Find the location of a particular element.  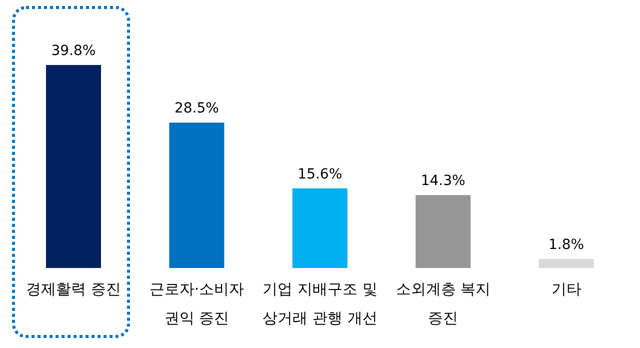

data-label: 39.8% is located at coordinates (73, 51).